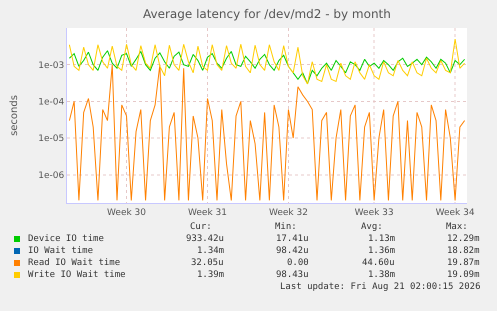 The height and width of the screenshot is (311, 497). Describe the element at coordinates (205, 239) in the screenshot. I see `text: 933.42u` at that location.